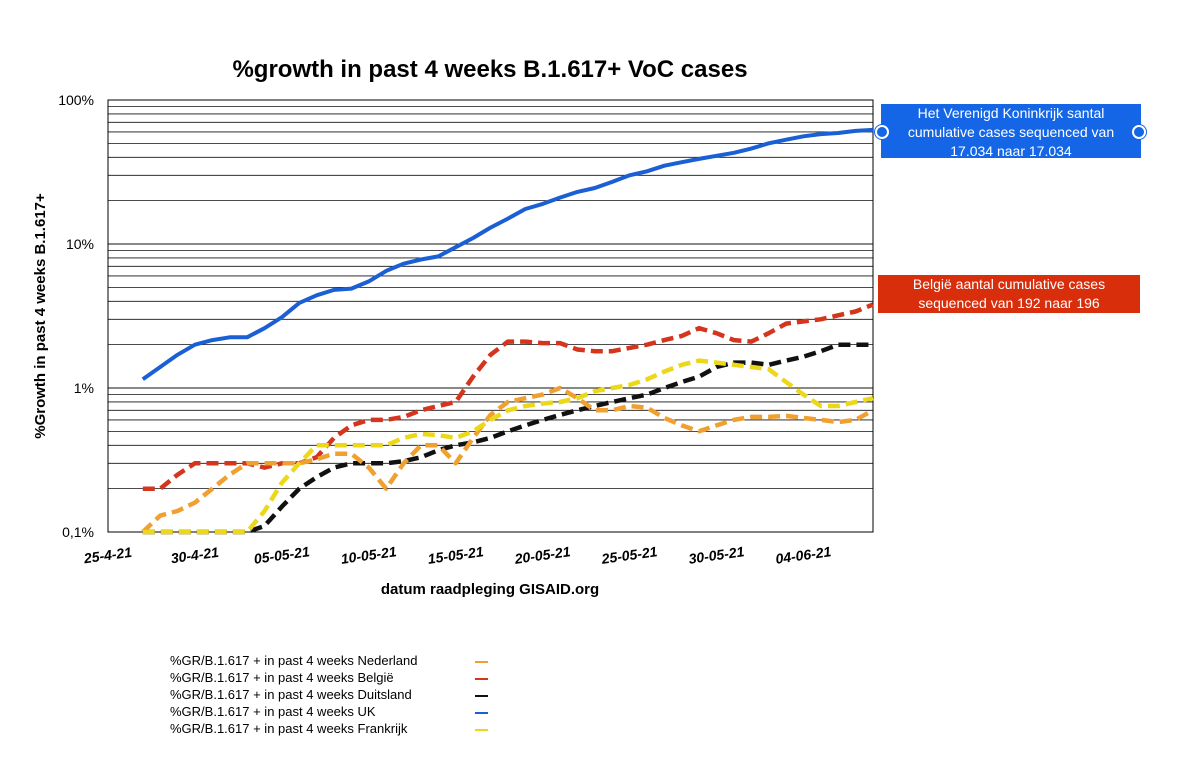 The width and height of the screenshot is (1200, 769). Describe the element at coordinates (1009, 284) in the screenshot. I see `callout-be-line-1: België aantal cumulative cases` at that location.